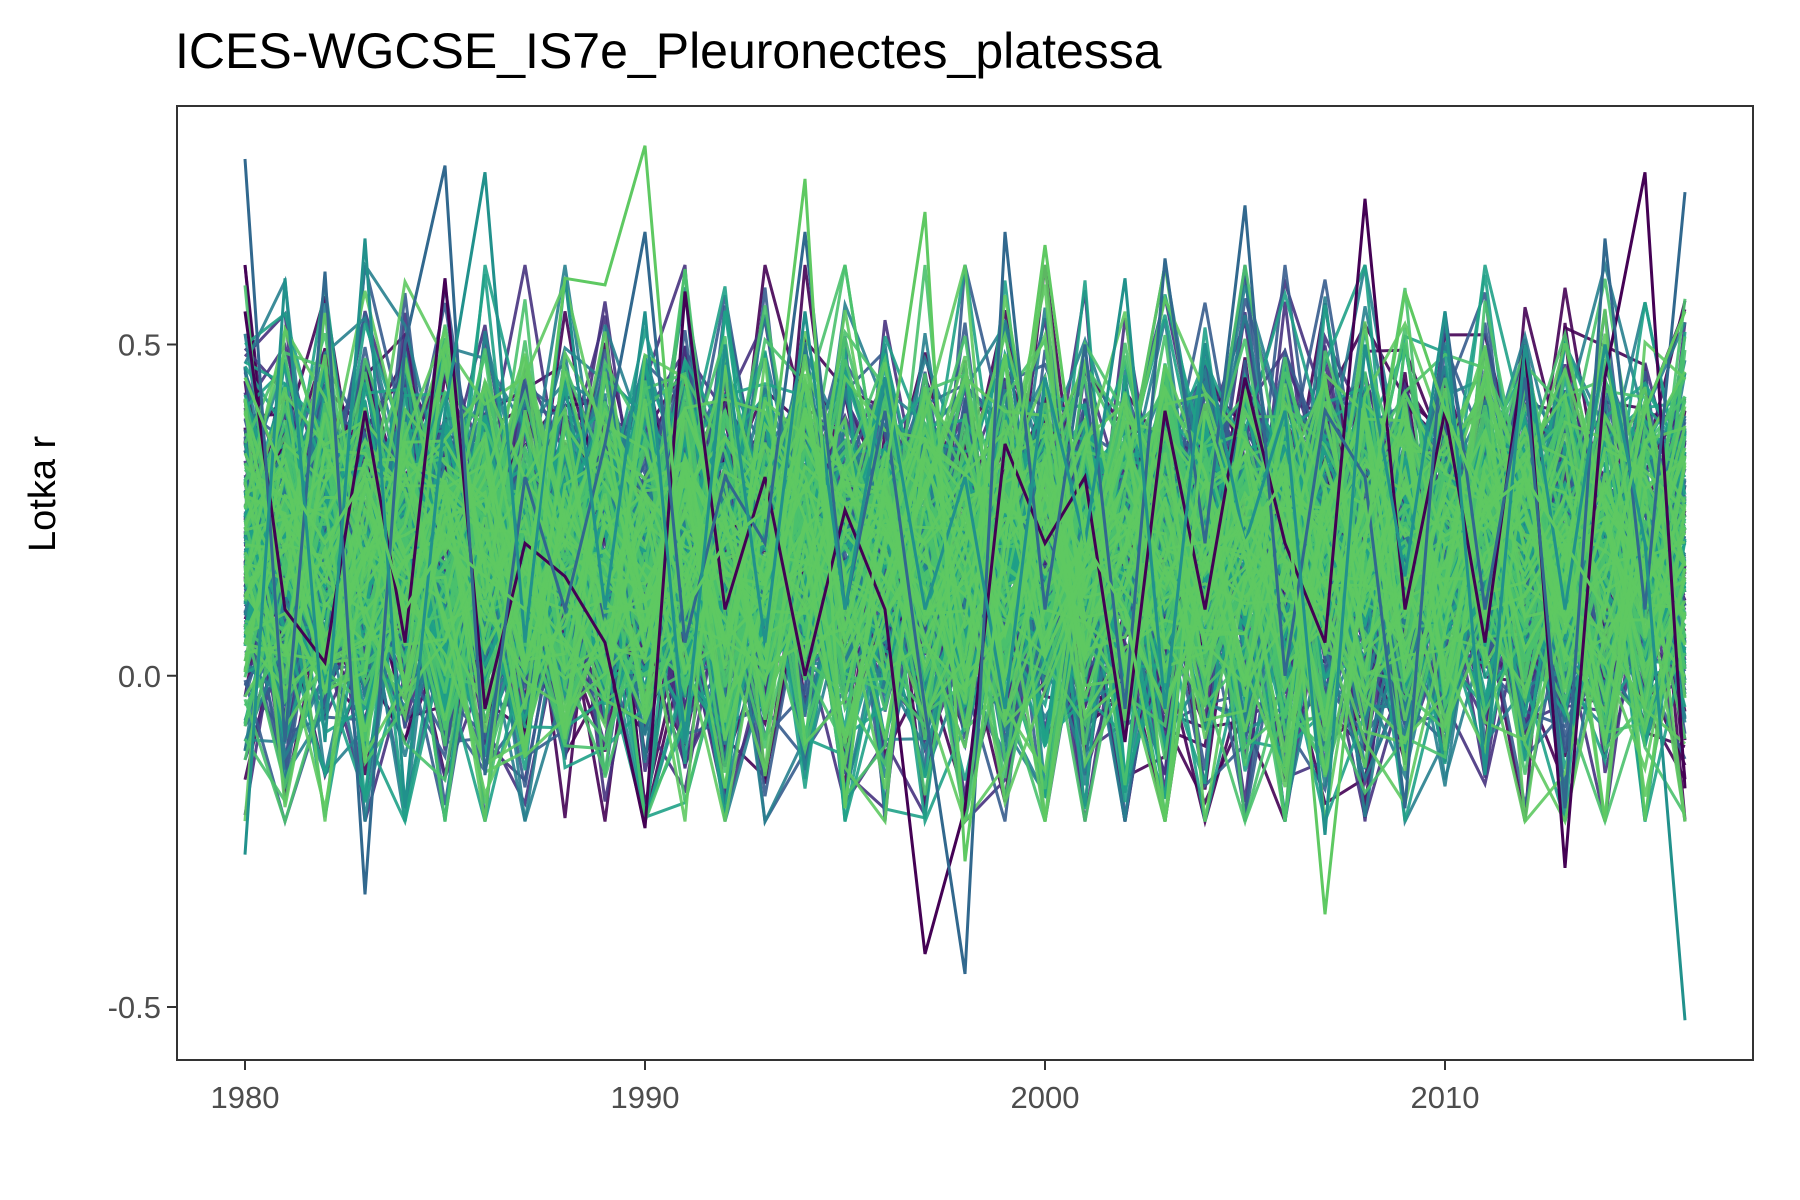 The image size is (1800, 1200). I want to click on x-tick-label: 2010, so click(1445, 1097).